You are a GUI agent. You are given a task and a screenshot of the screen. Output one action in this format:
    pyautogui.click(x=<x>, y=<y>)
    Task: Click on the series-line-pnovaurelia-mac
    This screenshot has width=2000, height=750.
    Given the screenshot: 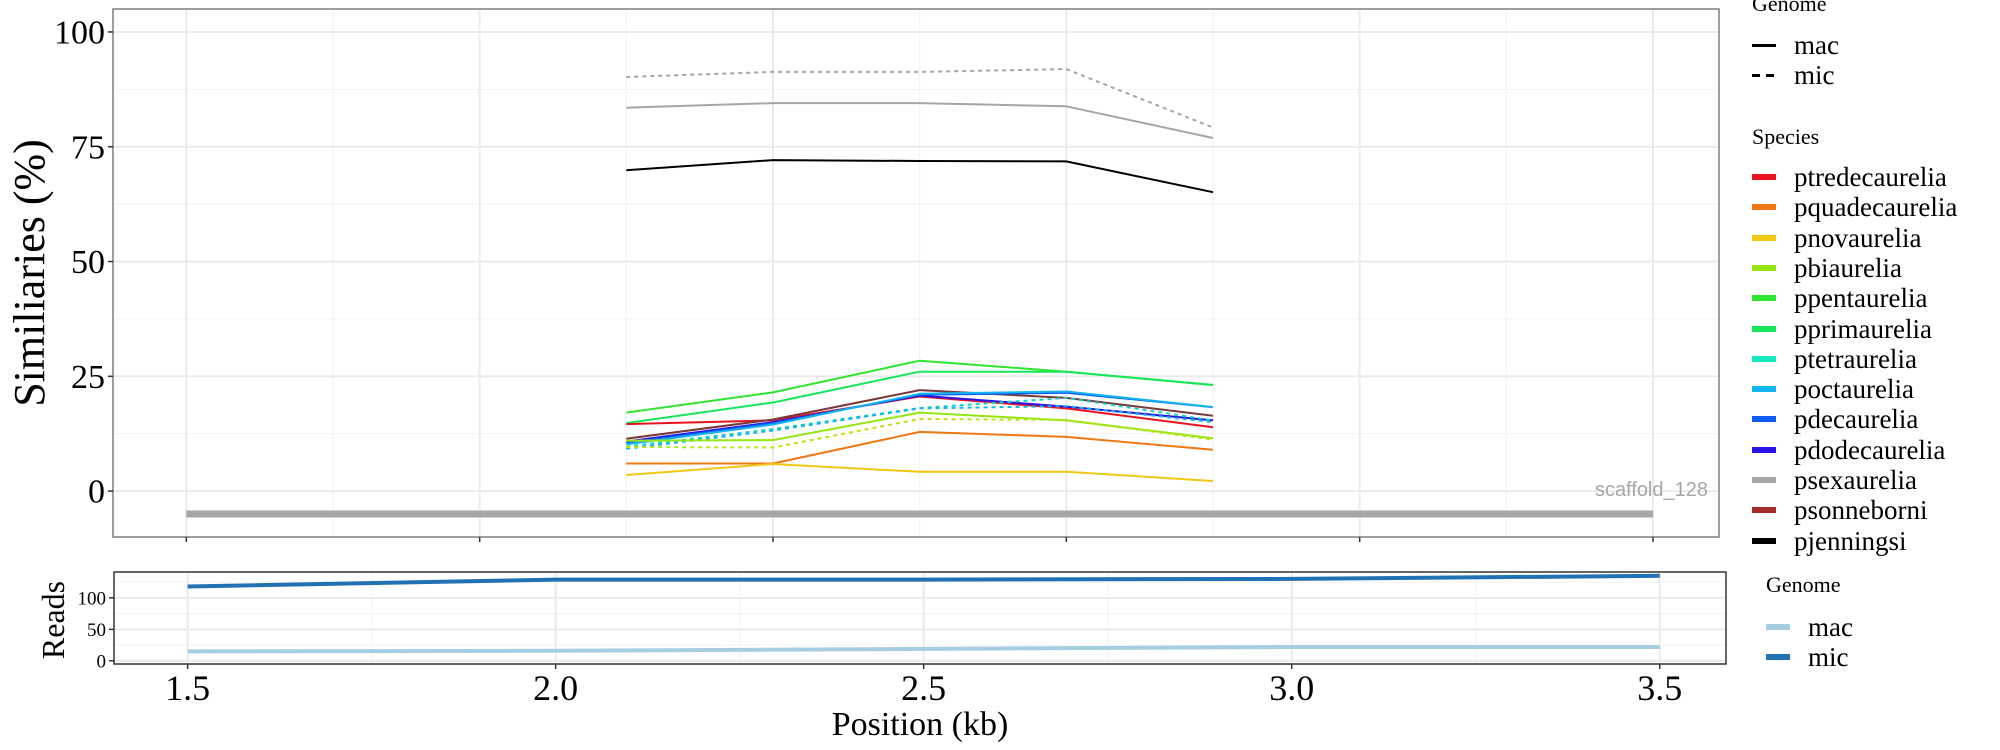 What is the action you would take?
    pyautogui.click(x=920, y=472)
    